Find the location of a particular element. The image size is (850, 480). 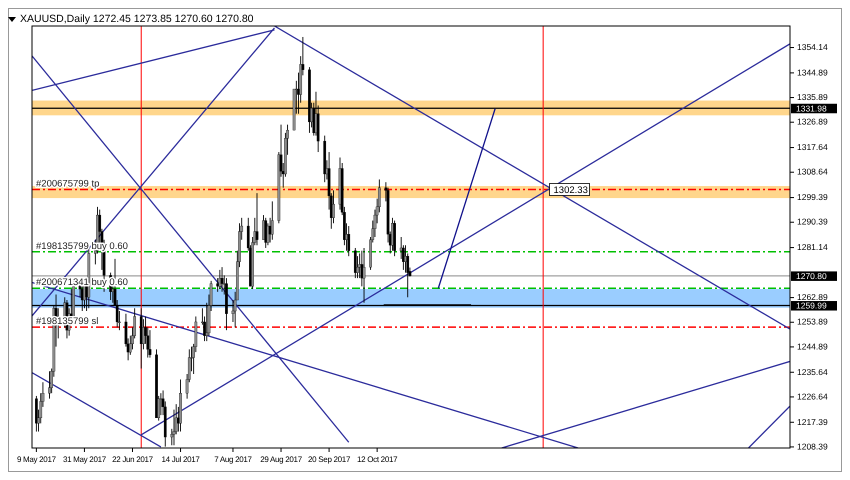

x-tick-label: 29 Aug 2017 is located at coordinates (281, 459).